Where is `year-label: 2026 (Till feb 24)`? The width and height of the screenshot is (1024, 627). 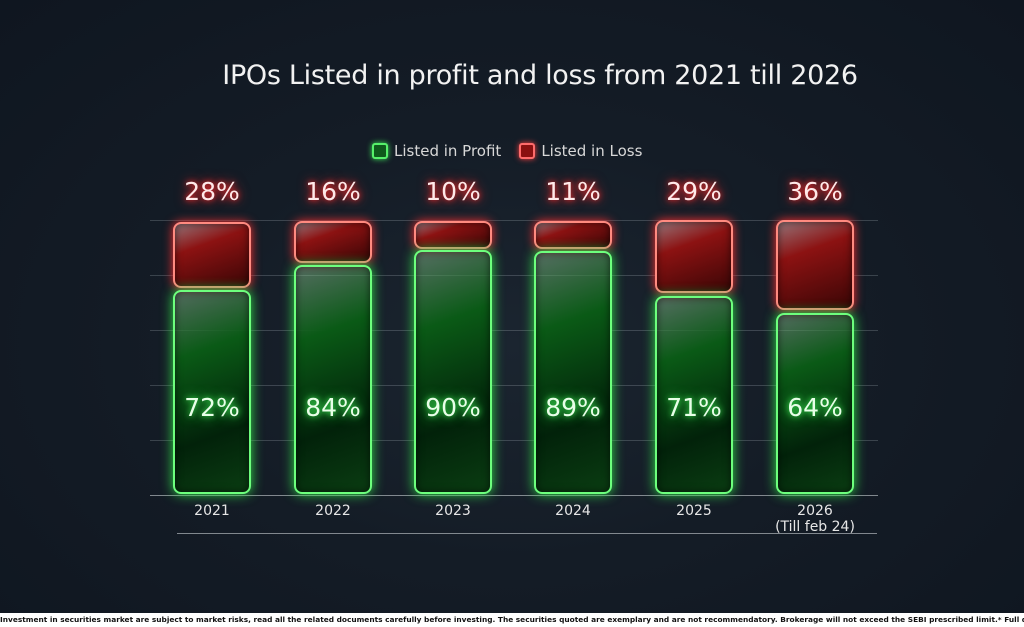 year-label: 2026 (Till feb 24) is located at coordinates (815, 519).